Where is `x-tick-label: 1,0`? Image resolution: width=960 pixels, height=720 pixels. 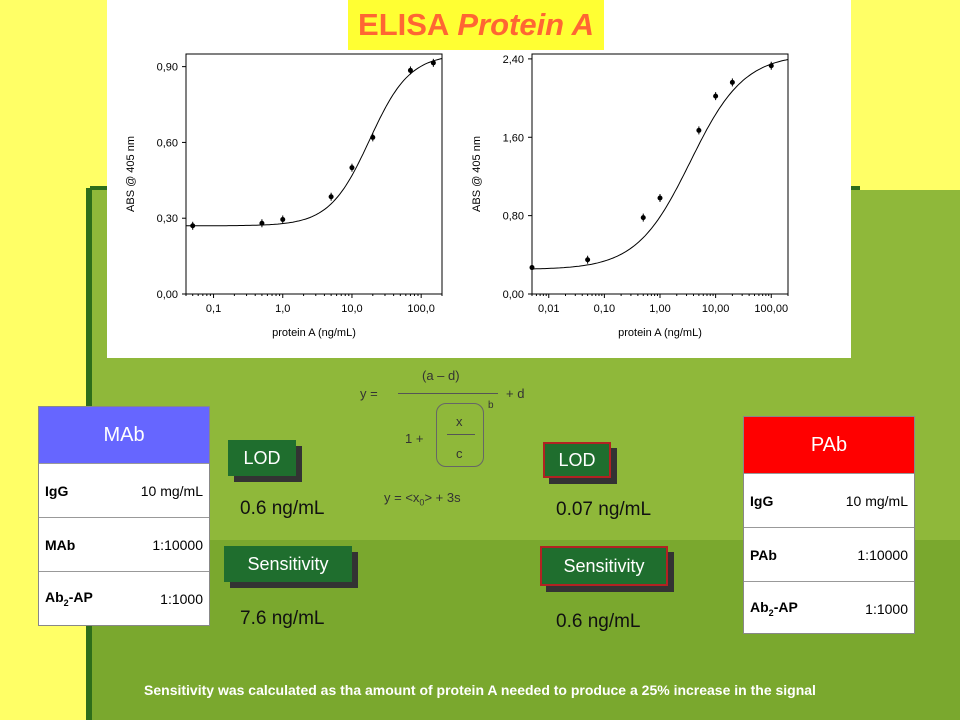 x-tick-label: 1,0 is located at coordinates (282, 309).